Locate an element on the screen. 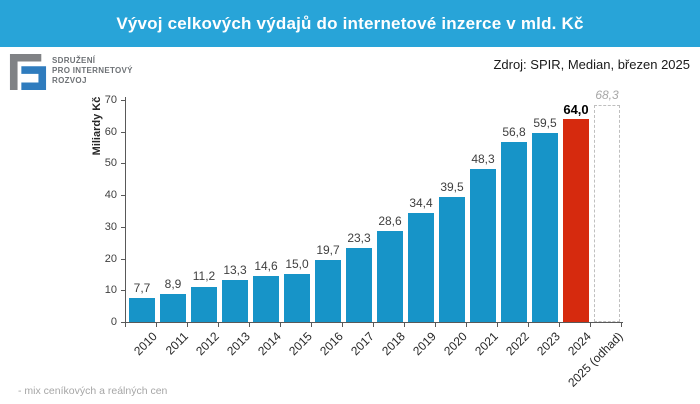 This screenshot has height=404, width=700. bar-value-2020: 39,5 is located at coordinates (452, 186).